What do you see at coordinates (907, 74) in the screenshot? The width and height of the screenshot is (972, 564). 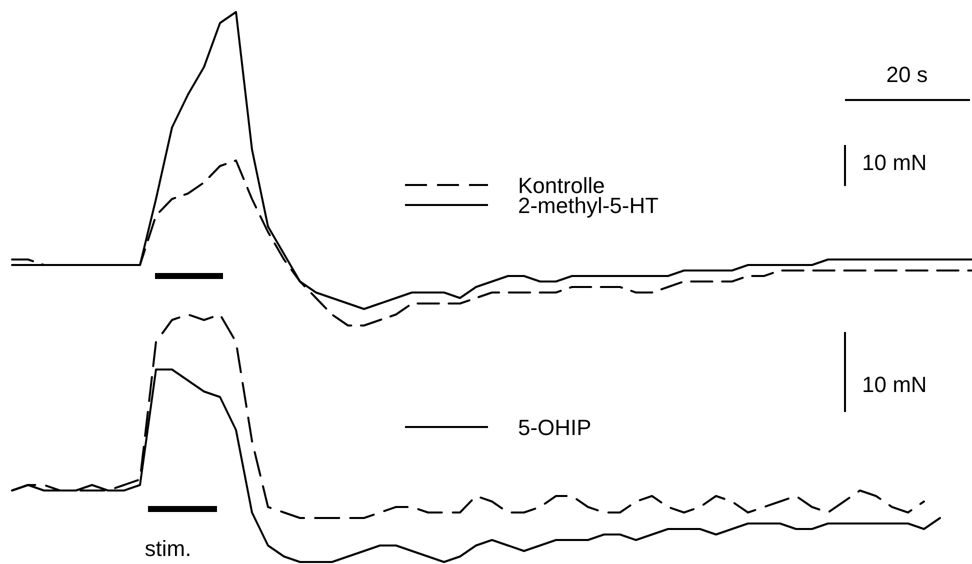 I see `annotation: 20 s` at bounding box center [907, 74].